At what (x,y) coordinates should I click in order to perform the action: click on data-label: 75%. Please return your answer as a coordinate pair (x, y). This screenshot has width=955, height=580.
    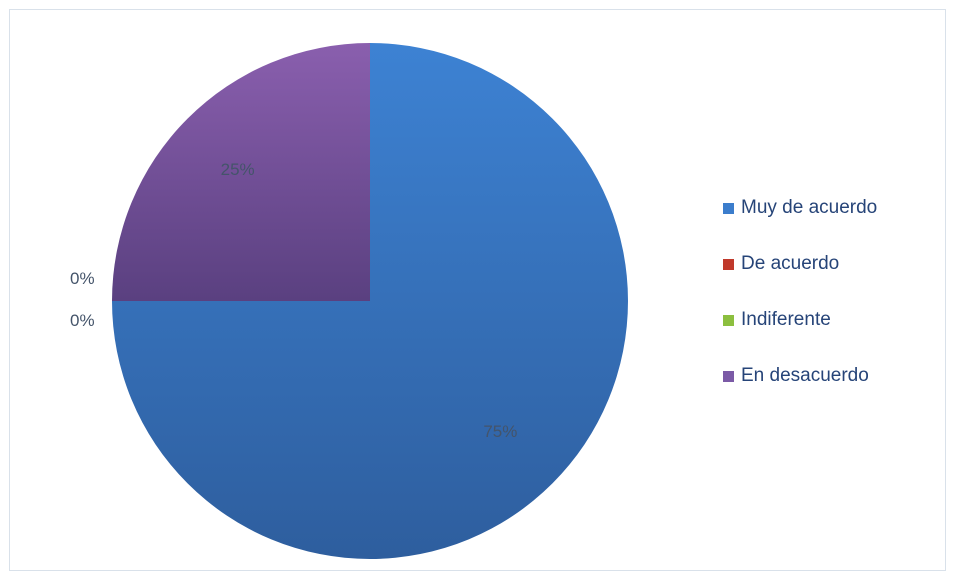
    Looking at the image, I should click on (500, 432).